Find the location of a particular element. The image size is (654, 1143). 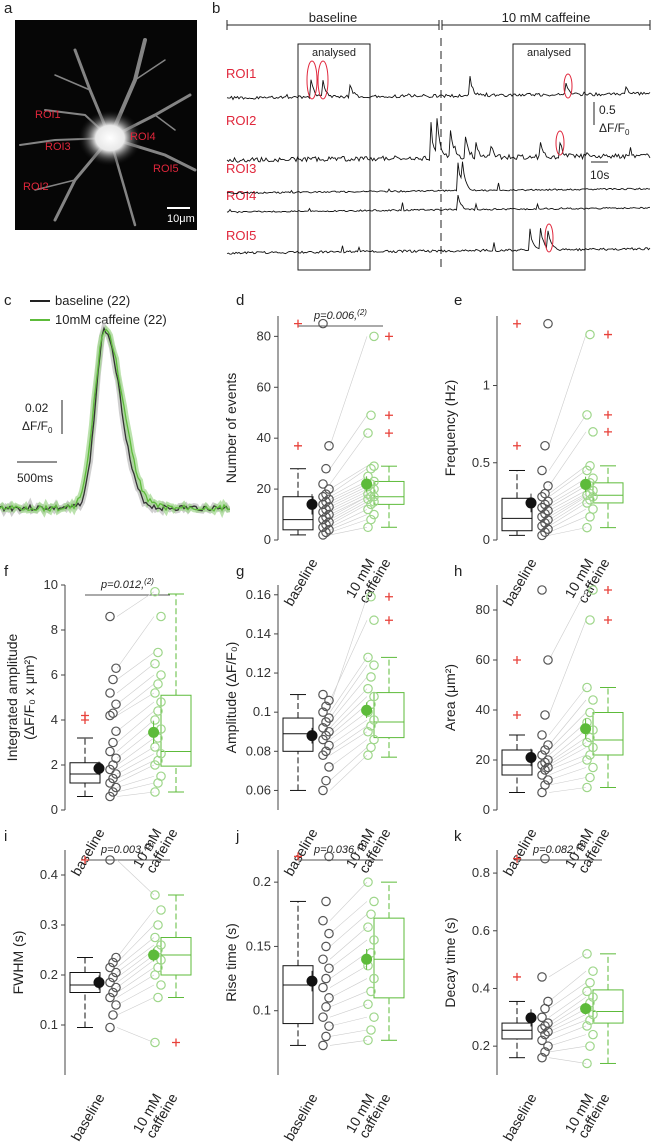

avg-time-label: 500ms is located at coordinates (35, 478).